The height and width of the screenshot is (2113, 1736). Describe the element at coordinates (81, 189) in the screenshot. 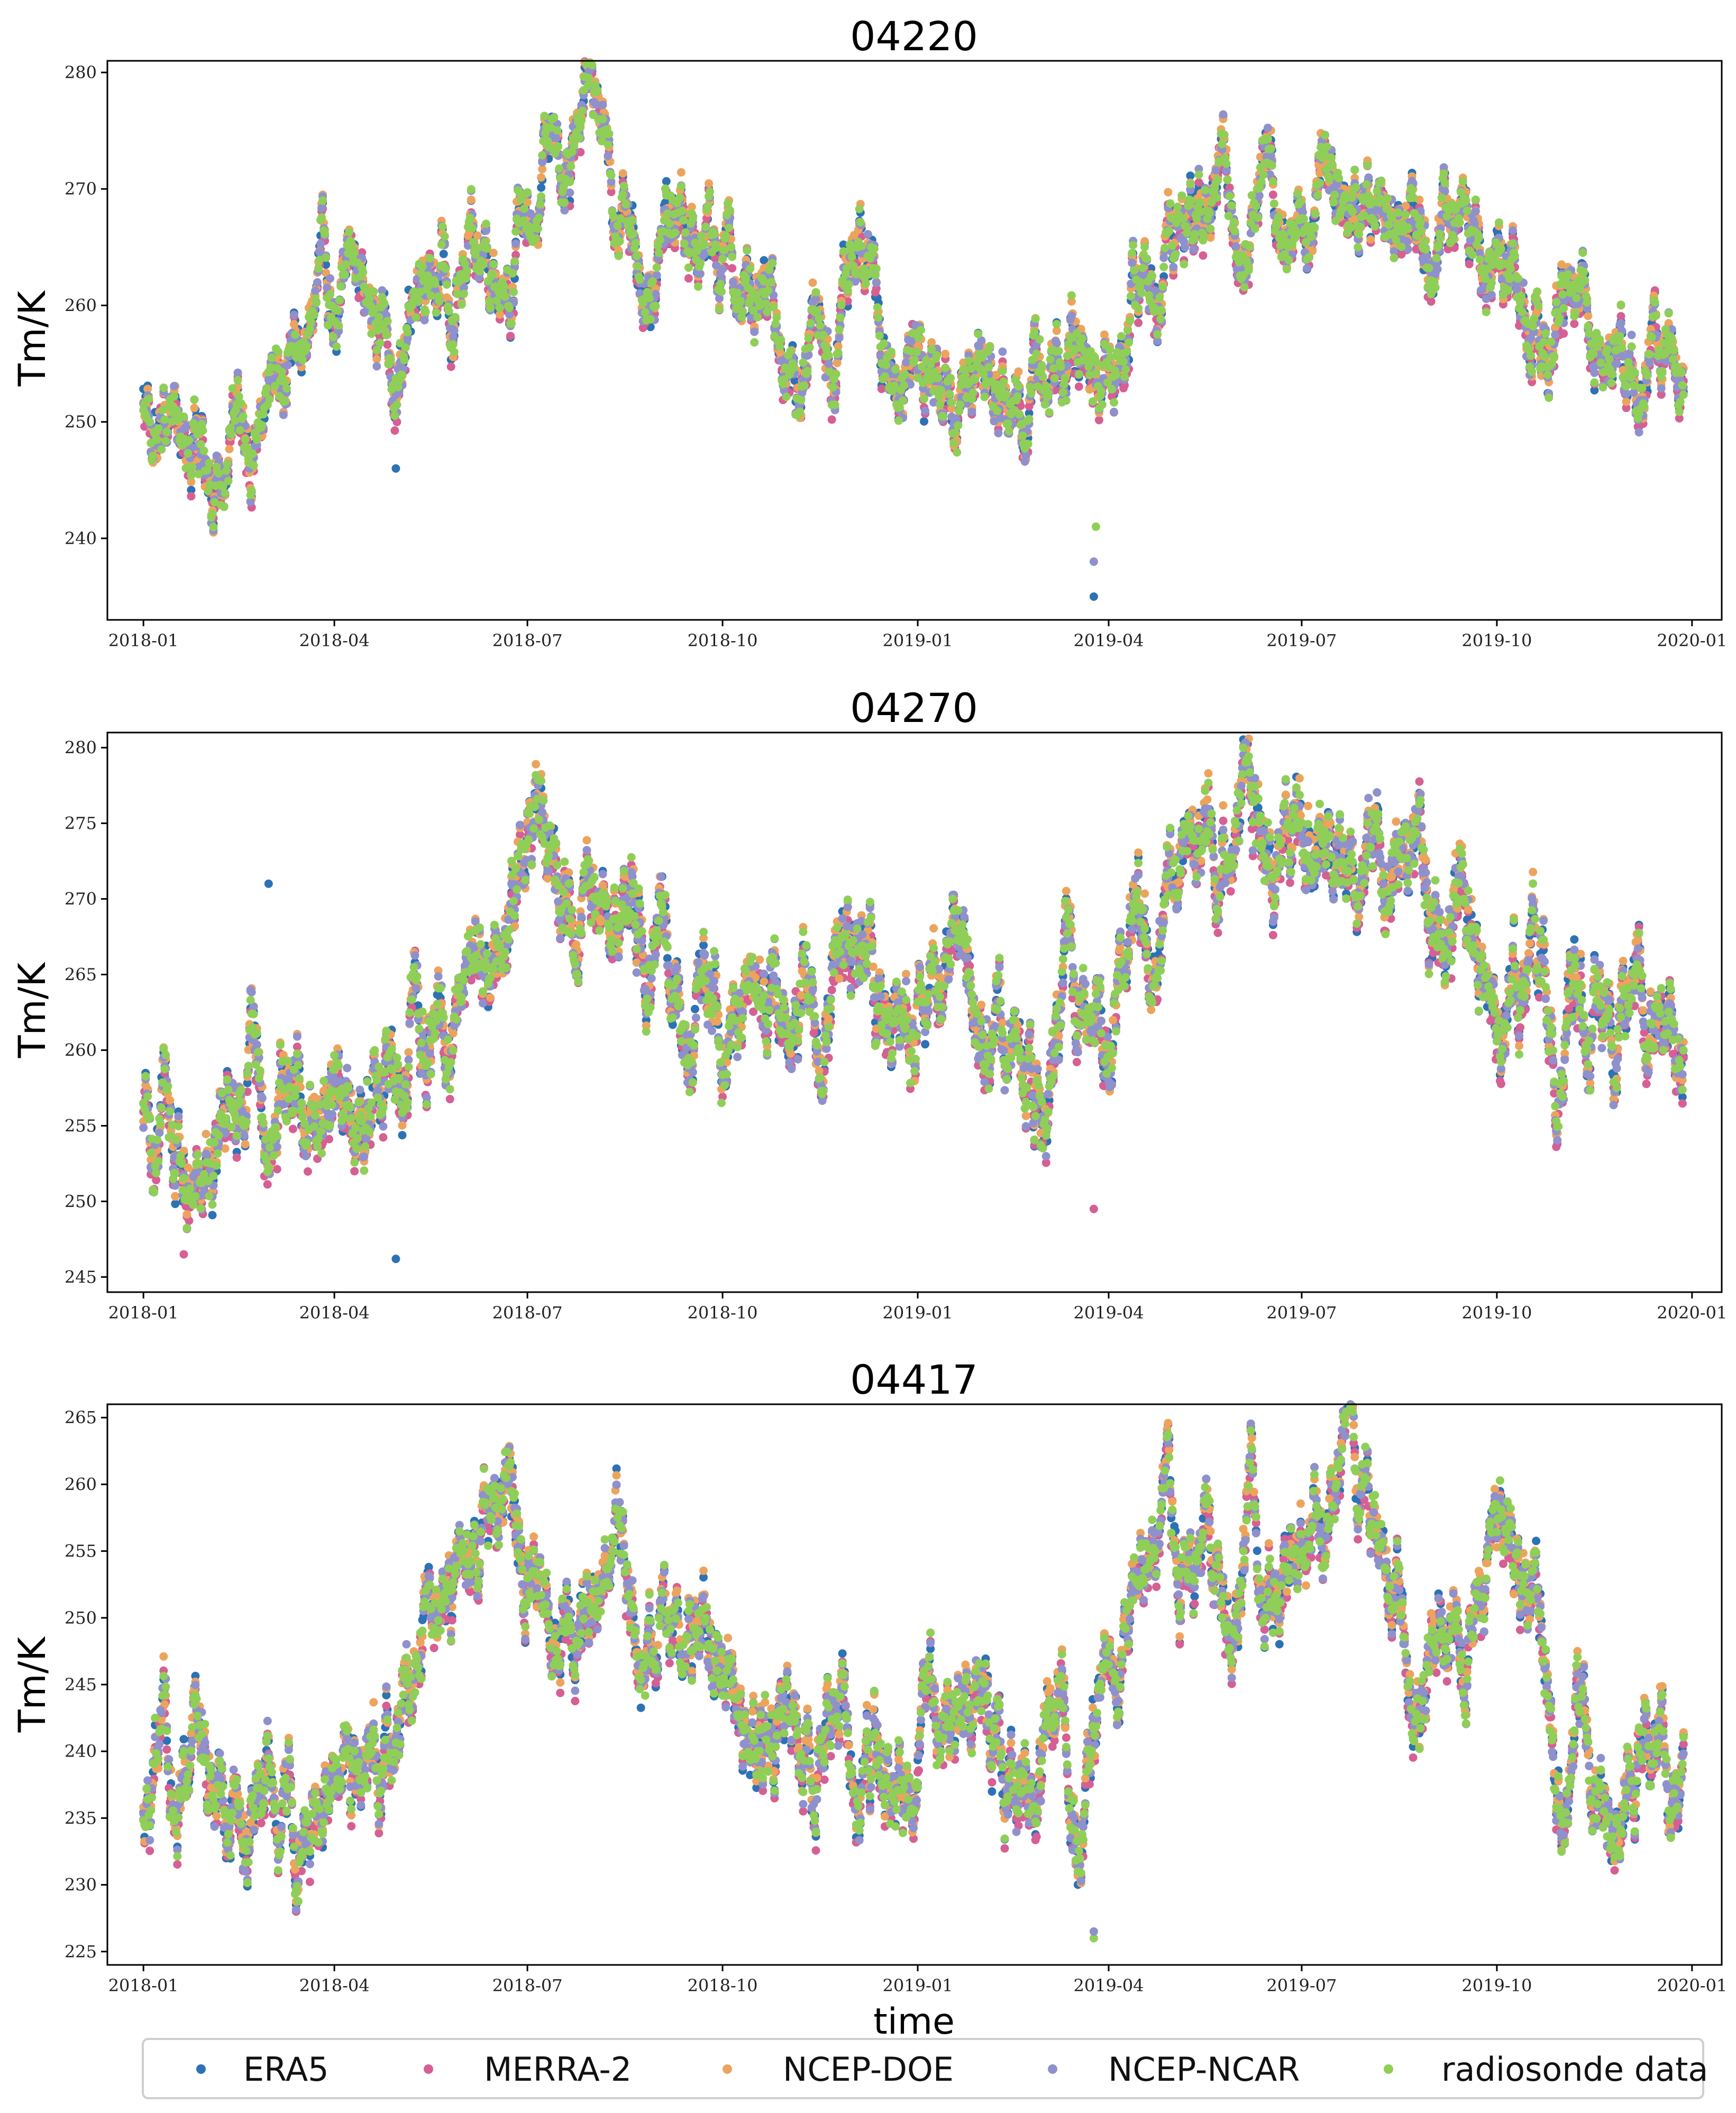

I see `y-tick-label: 270` at that location.